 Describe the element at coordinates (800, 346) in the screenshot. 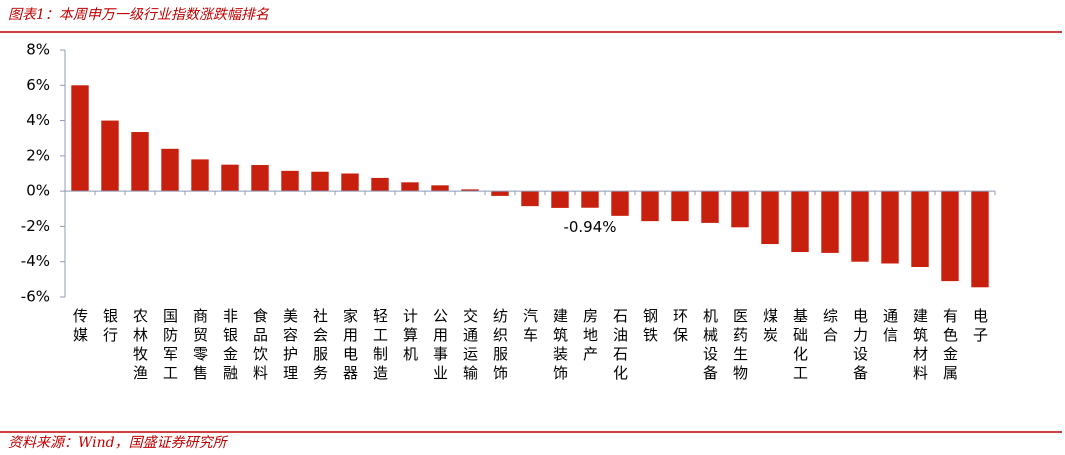

I see `x-tick-label: 基础化工` at that location.